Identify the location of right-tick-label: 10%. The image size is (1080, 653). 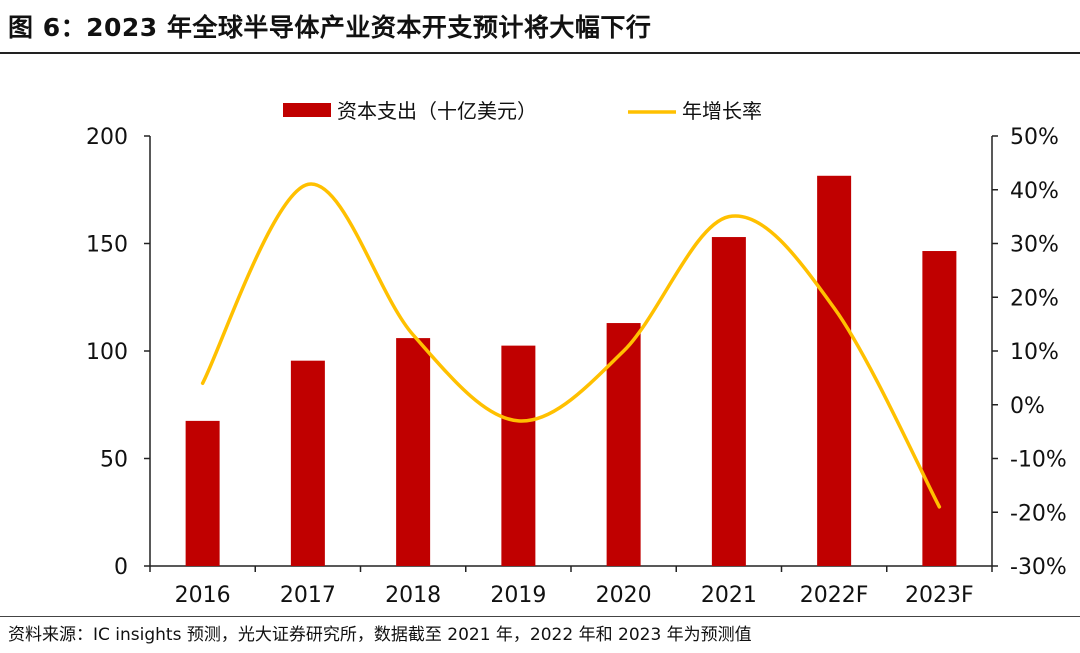
(1034, 352).